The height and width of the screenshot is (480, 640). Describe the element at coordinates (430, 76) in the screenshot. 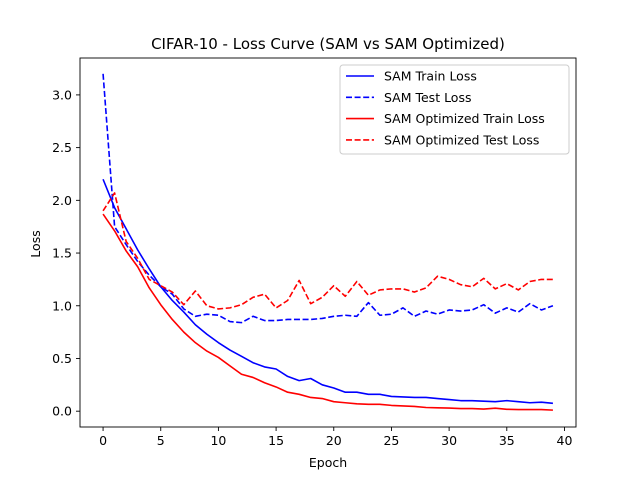

I see `legend-label: SAM Train Loss` at that location.